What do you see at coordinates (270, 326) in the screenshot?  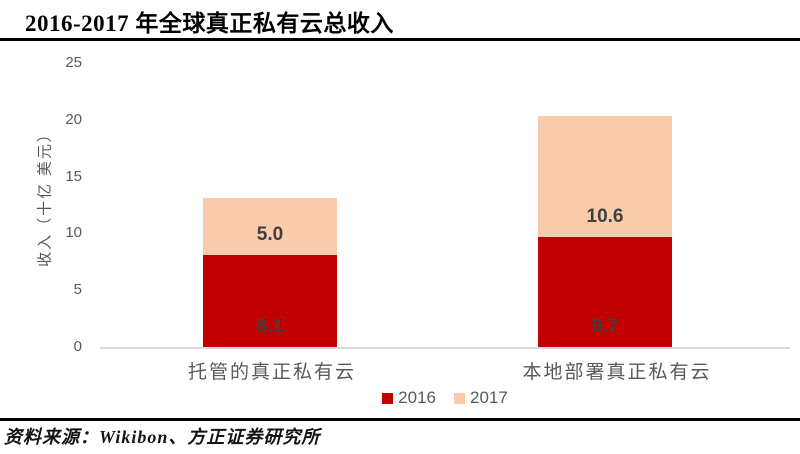 I see `data-label: 8.1` at bounding box center [270, 326].